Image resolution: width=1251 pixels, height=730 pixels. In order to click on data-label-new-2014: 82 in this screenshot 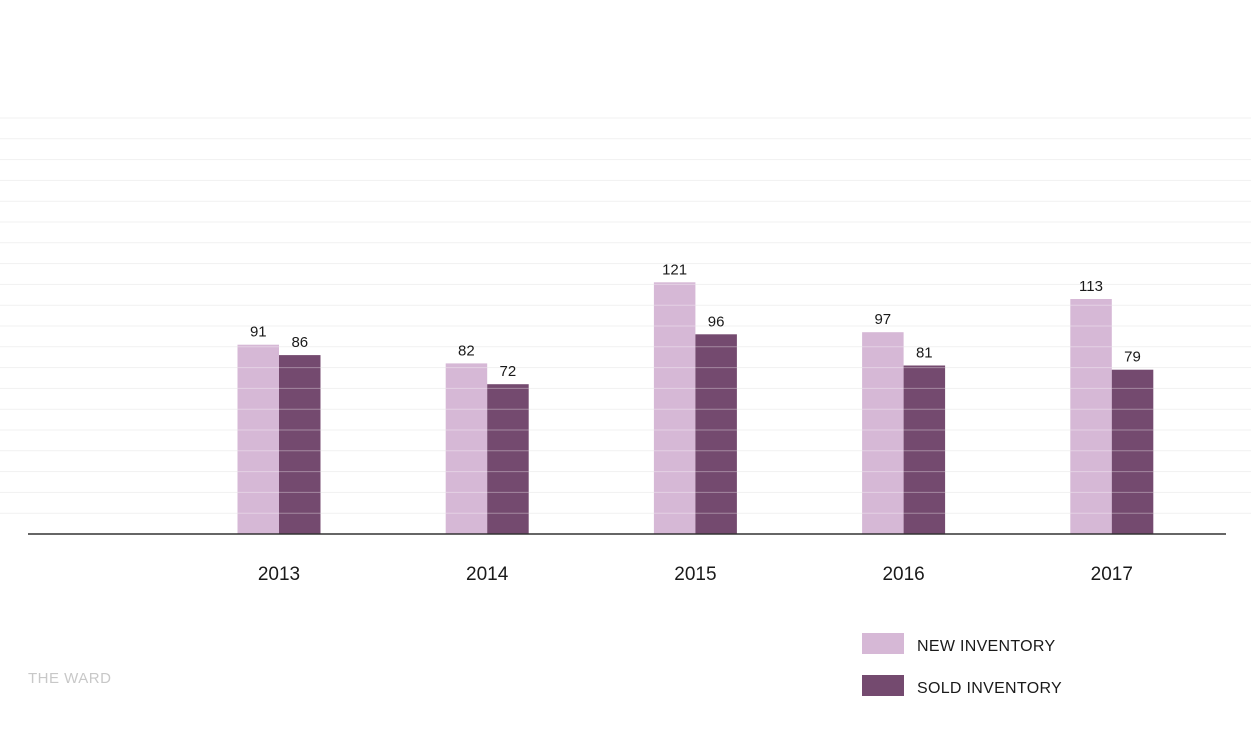, I will do `click(466, 350)`.